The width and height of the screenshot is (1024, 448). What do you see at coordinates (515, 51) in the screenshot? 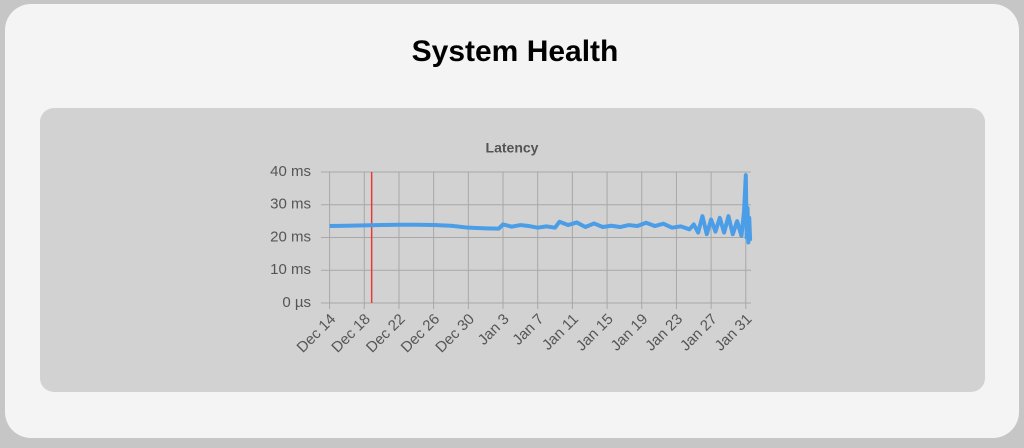
I see `page-title: System Health` at bounding box center [515, 51].